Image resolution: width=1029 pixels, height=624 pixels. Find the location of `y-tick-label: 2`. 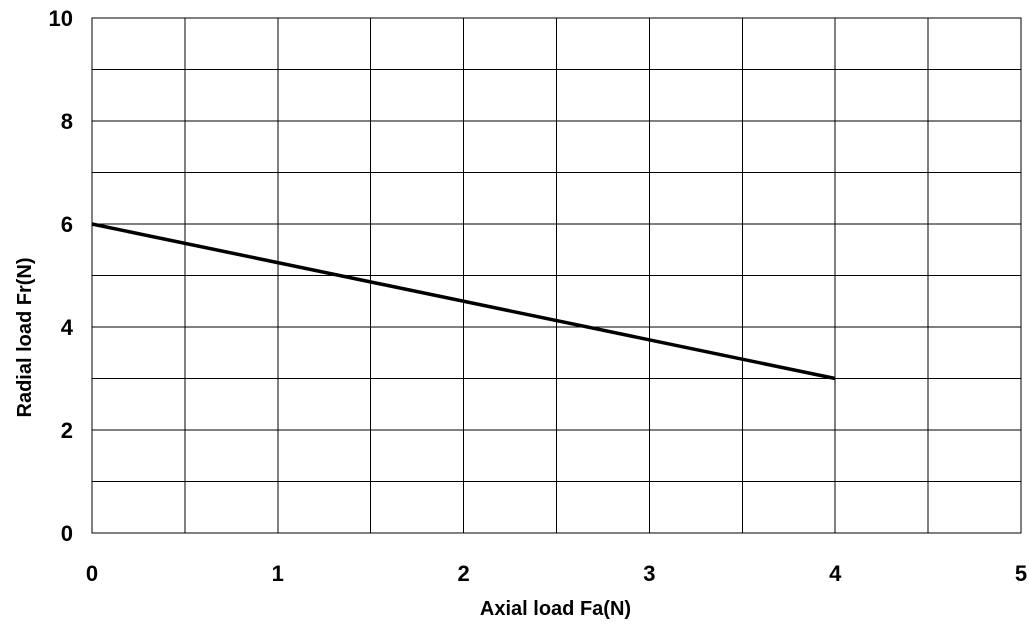

y-tick-label: 2 is located at coordinates (67, 430).